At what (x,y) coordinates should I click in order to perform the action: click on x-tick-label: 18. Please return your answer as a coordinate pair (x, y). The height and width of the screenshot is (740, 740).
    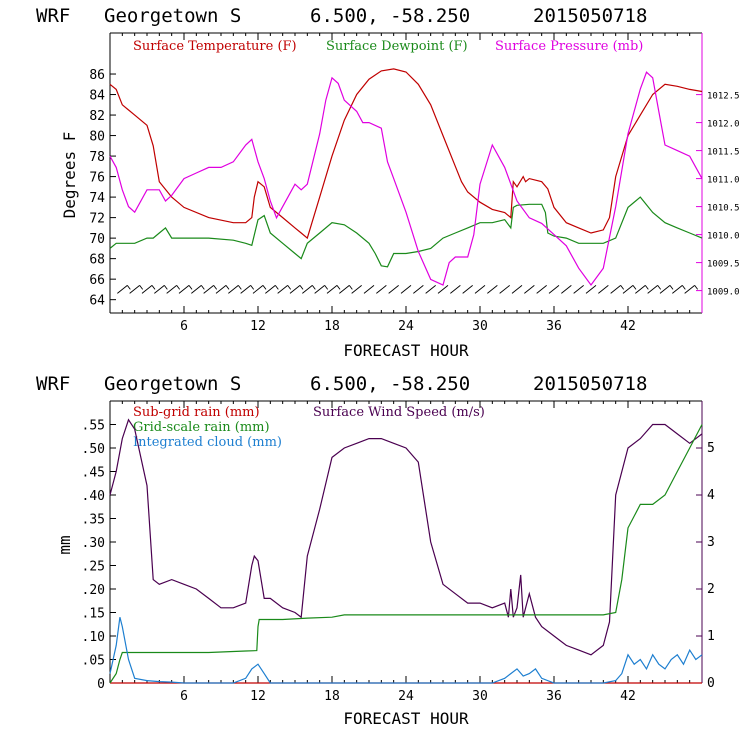
    Looking at the image, I should click on (332, 696).